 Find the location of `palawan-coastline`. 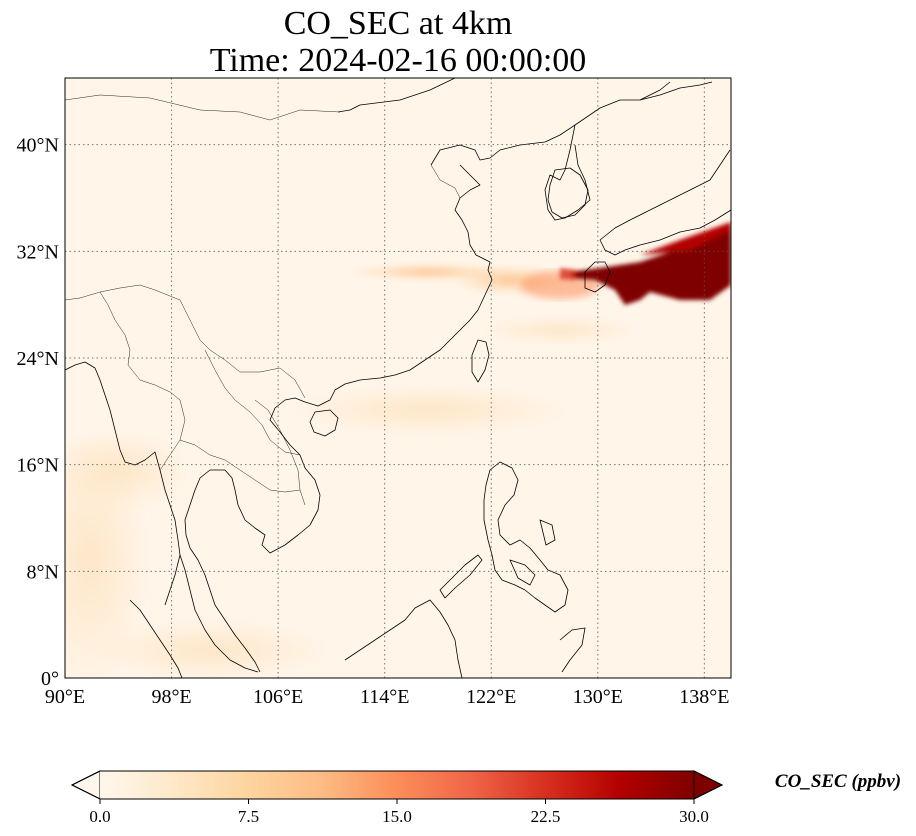

palawan-coastline is located at coordinates (461, 576).